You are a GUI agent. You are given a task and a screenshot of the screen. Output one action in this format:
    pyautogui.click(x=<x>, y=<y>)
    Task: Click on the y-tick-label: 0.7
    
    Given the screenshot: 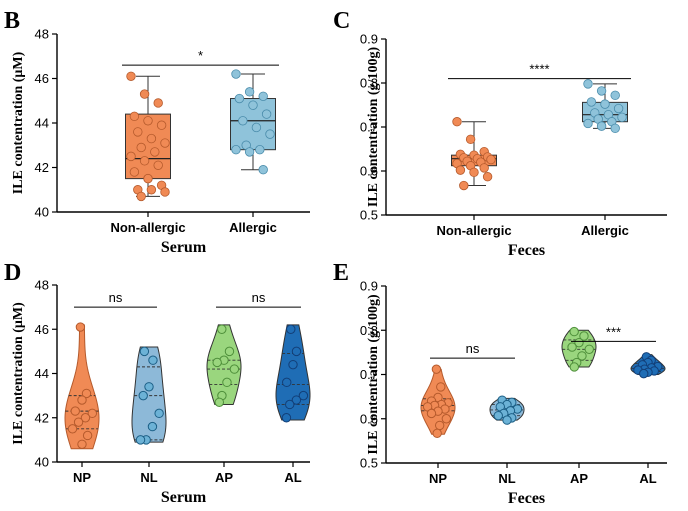 What is the action you would take?
    pyautogui.click(x=369, y=127)
    